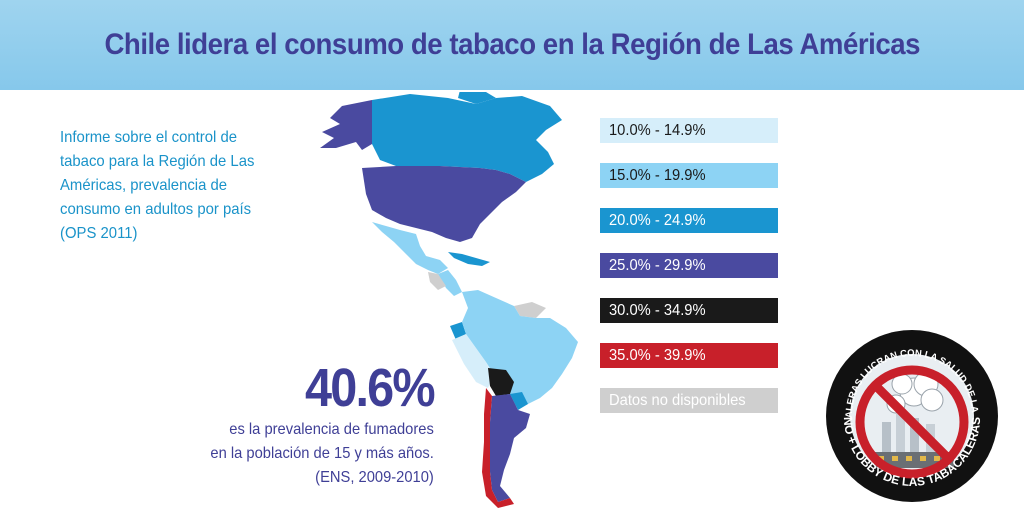 Image resolution: width=1024 pixels, height=512 pixels. I want to click on legend-item: 15.0% - 19.9%, so click(689, 175).